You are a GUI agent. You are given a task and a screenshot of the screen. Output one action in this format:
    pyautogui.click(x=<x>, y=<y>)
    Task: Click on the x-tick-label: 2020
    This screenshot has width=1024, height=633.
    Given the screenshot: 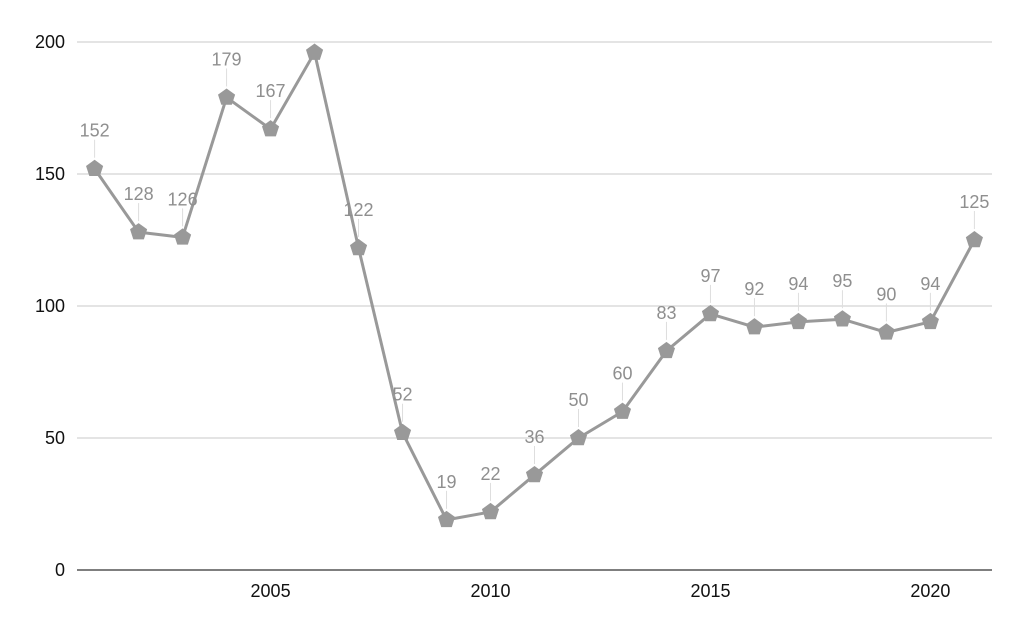 What is the action you would take?
    pyautogui.click(x=930, y=591)
    